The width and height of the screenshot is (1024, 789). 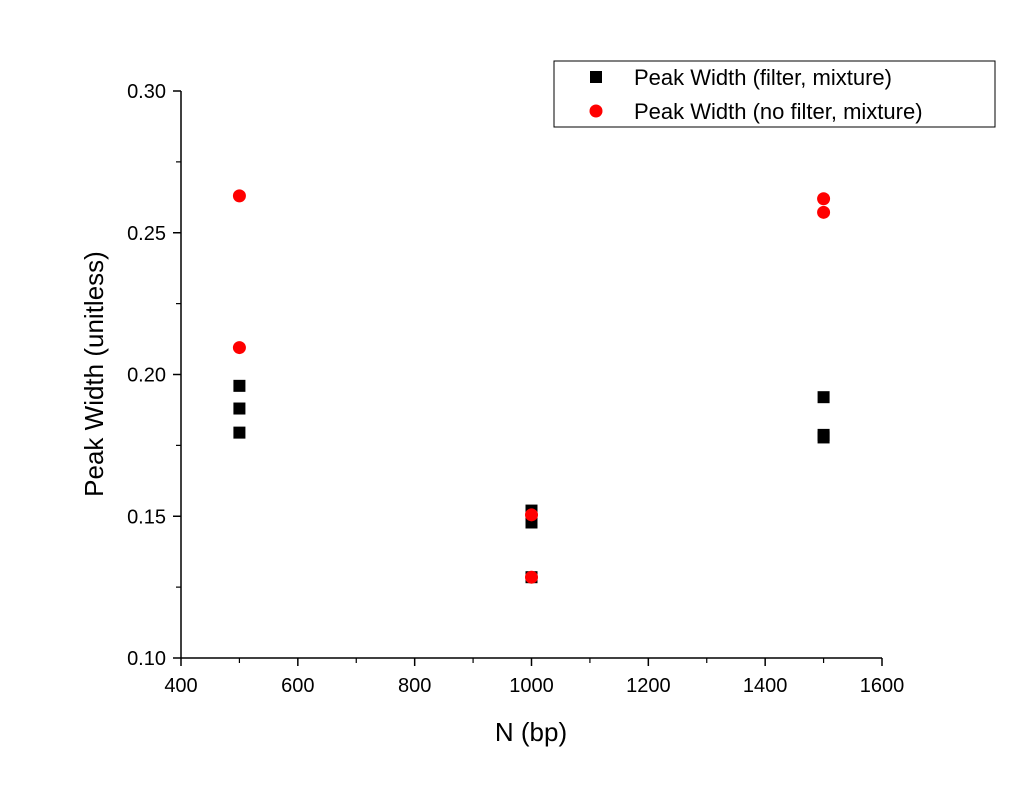 I want to click on y-tick-label: 0.25, so click(x=146, y=234).